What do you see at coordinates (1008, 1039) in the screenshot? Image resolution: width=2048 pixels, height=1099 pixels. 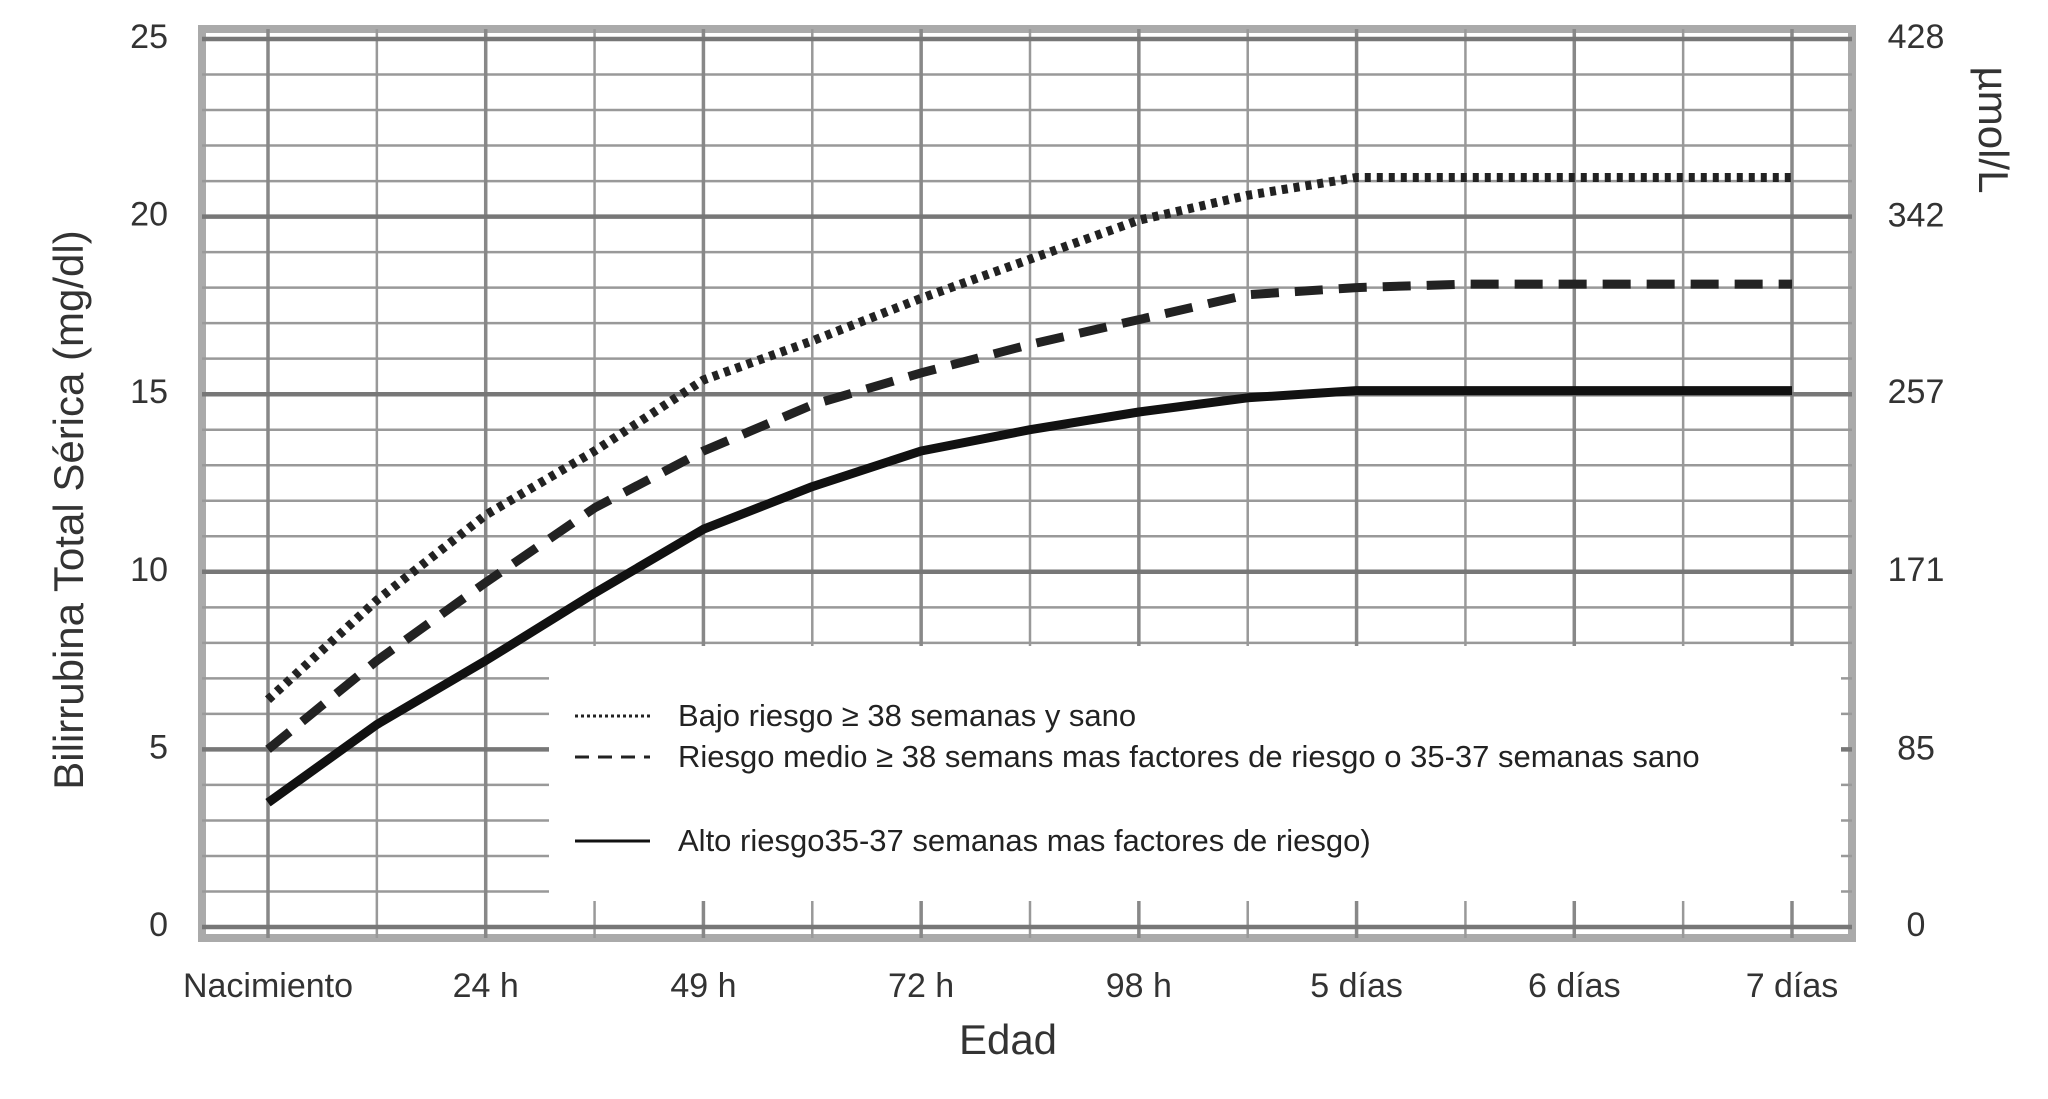 I see `x-axis-title: Edad` at bounding box center [1008, 1039].